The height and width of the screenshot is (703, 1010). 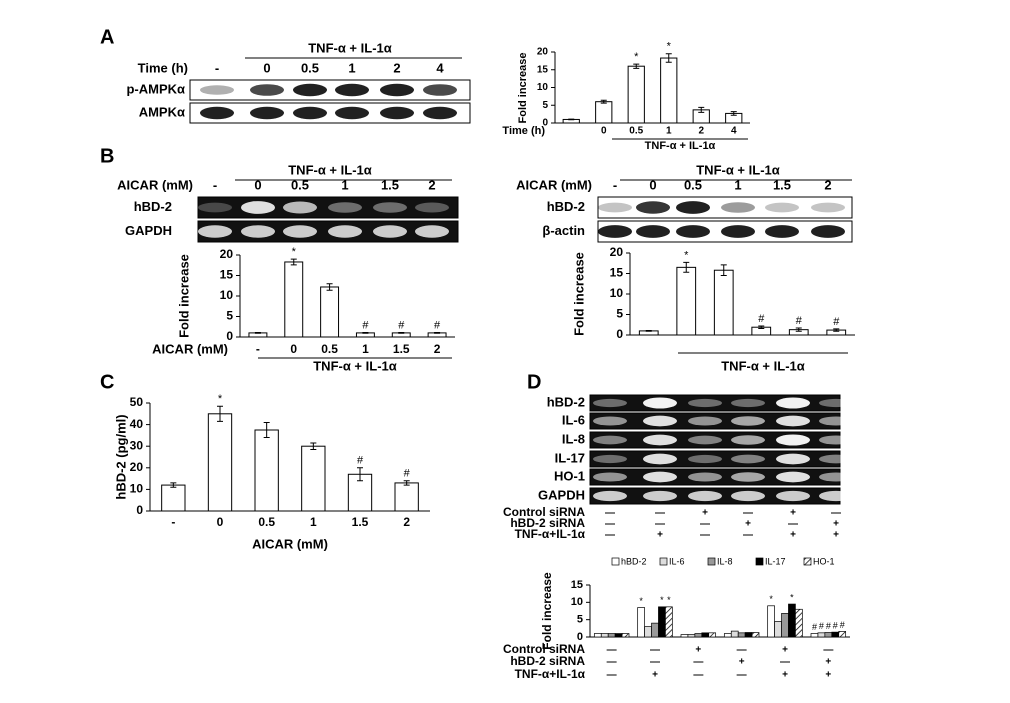 I want to click on legend-label: IL-8, so click(x=725, y=561).